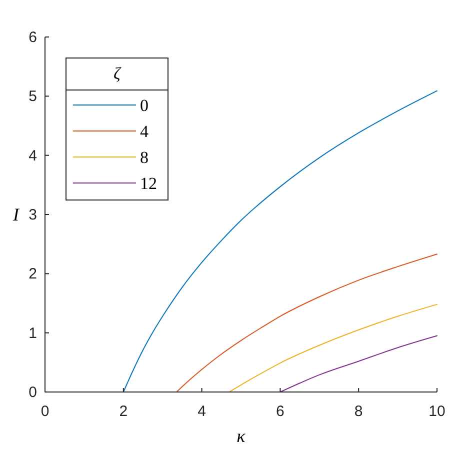 This screenshot has width=461, height=461. I want to click on legend-title: ζ, so click(118, 73).